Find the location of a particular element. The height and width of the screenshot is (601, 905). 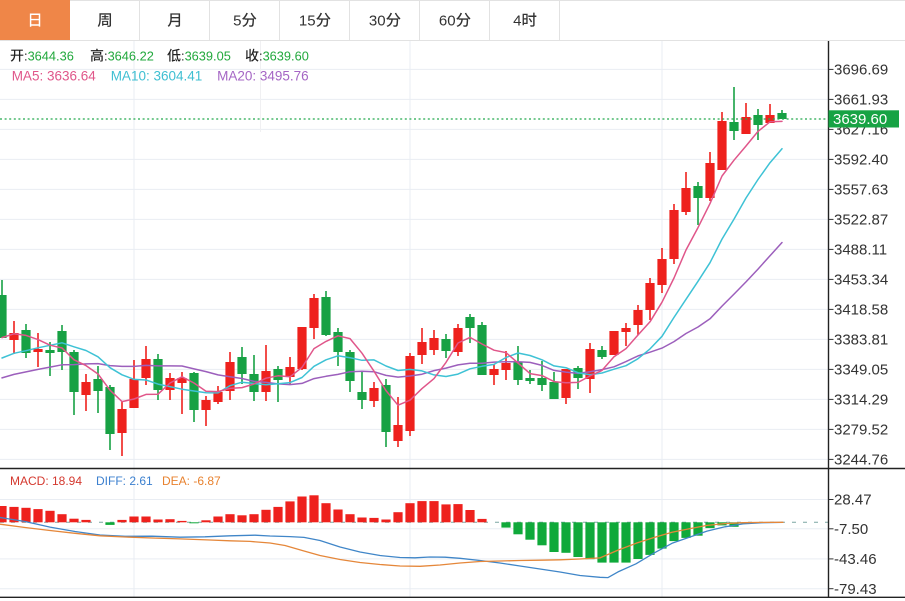

svg-text: 3314.29 is located at coordinates (861, 400).